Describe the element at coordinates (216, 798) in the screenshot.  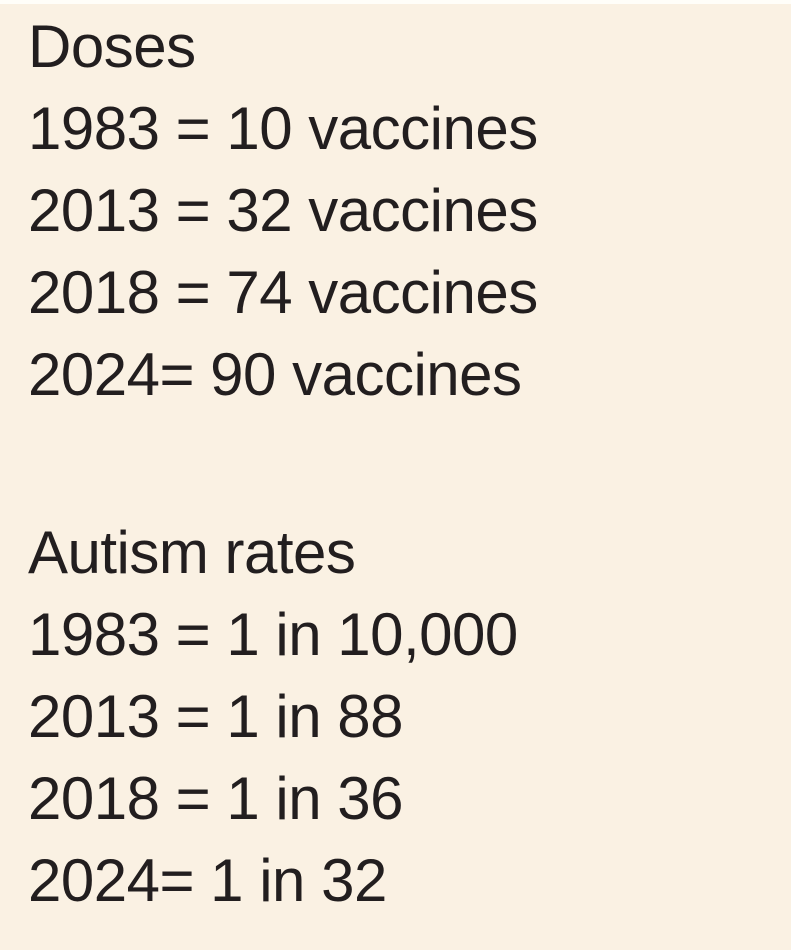
I see `autism-line-2018: 2018 = 1 in 36` at that location.